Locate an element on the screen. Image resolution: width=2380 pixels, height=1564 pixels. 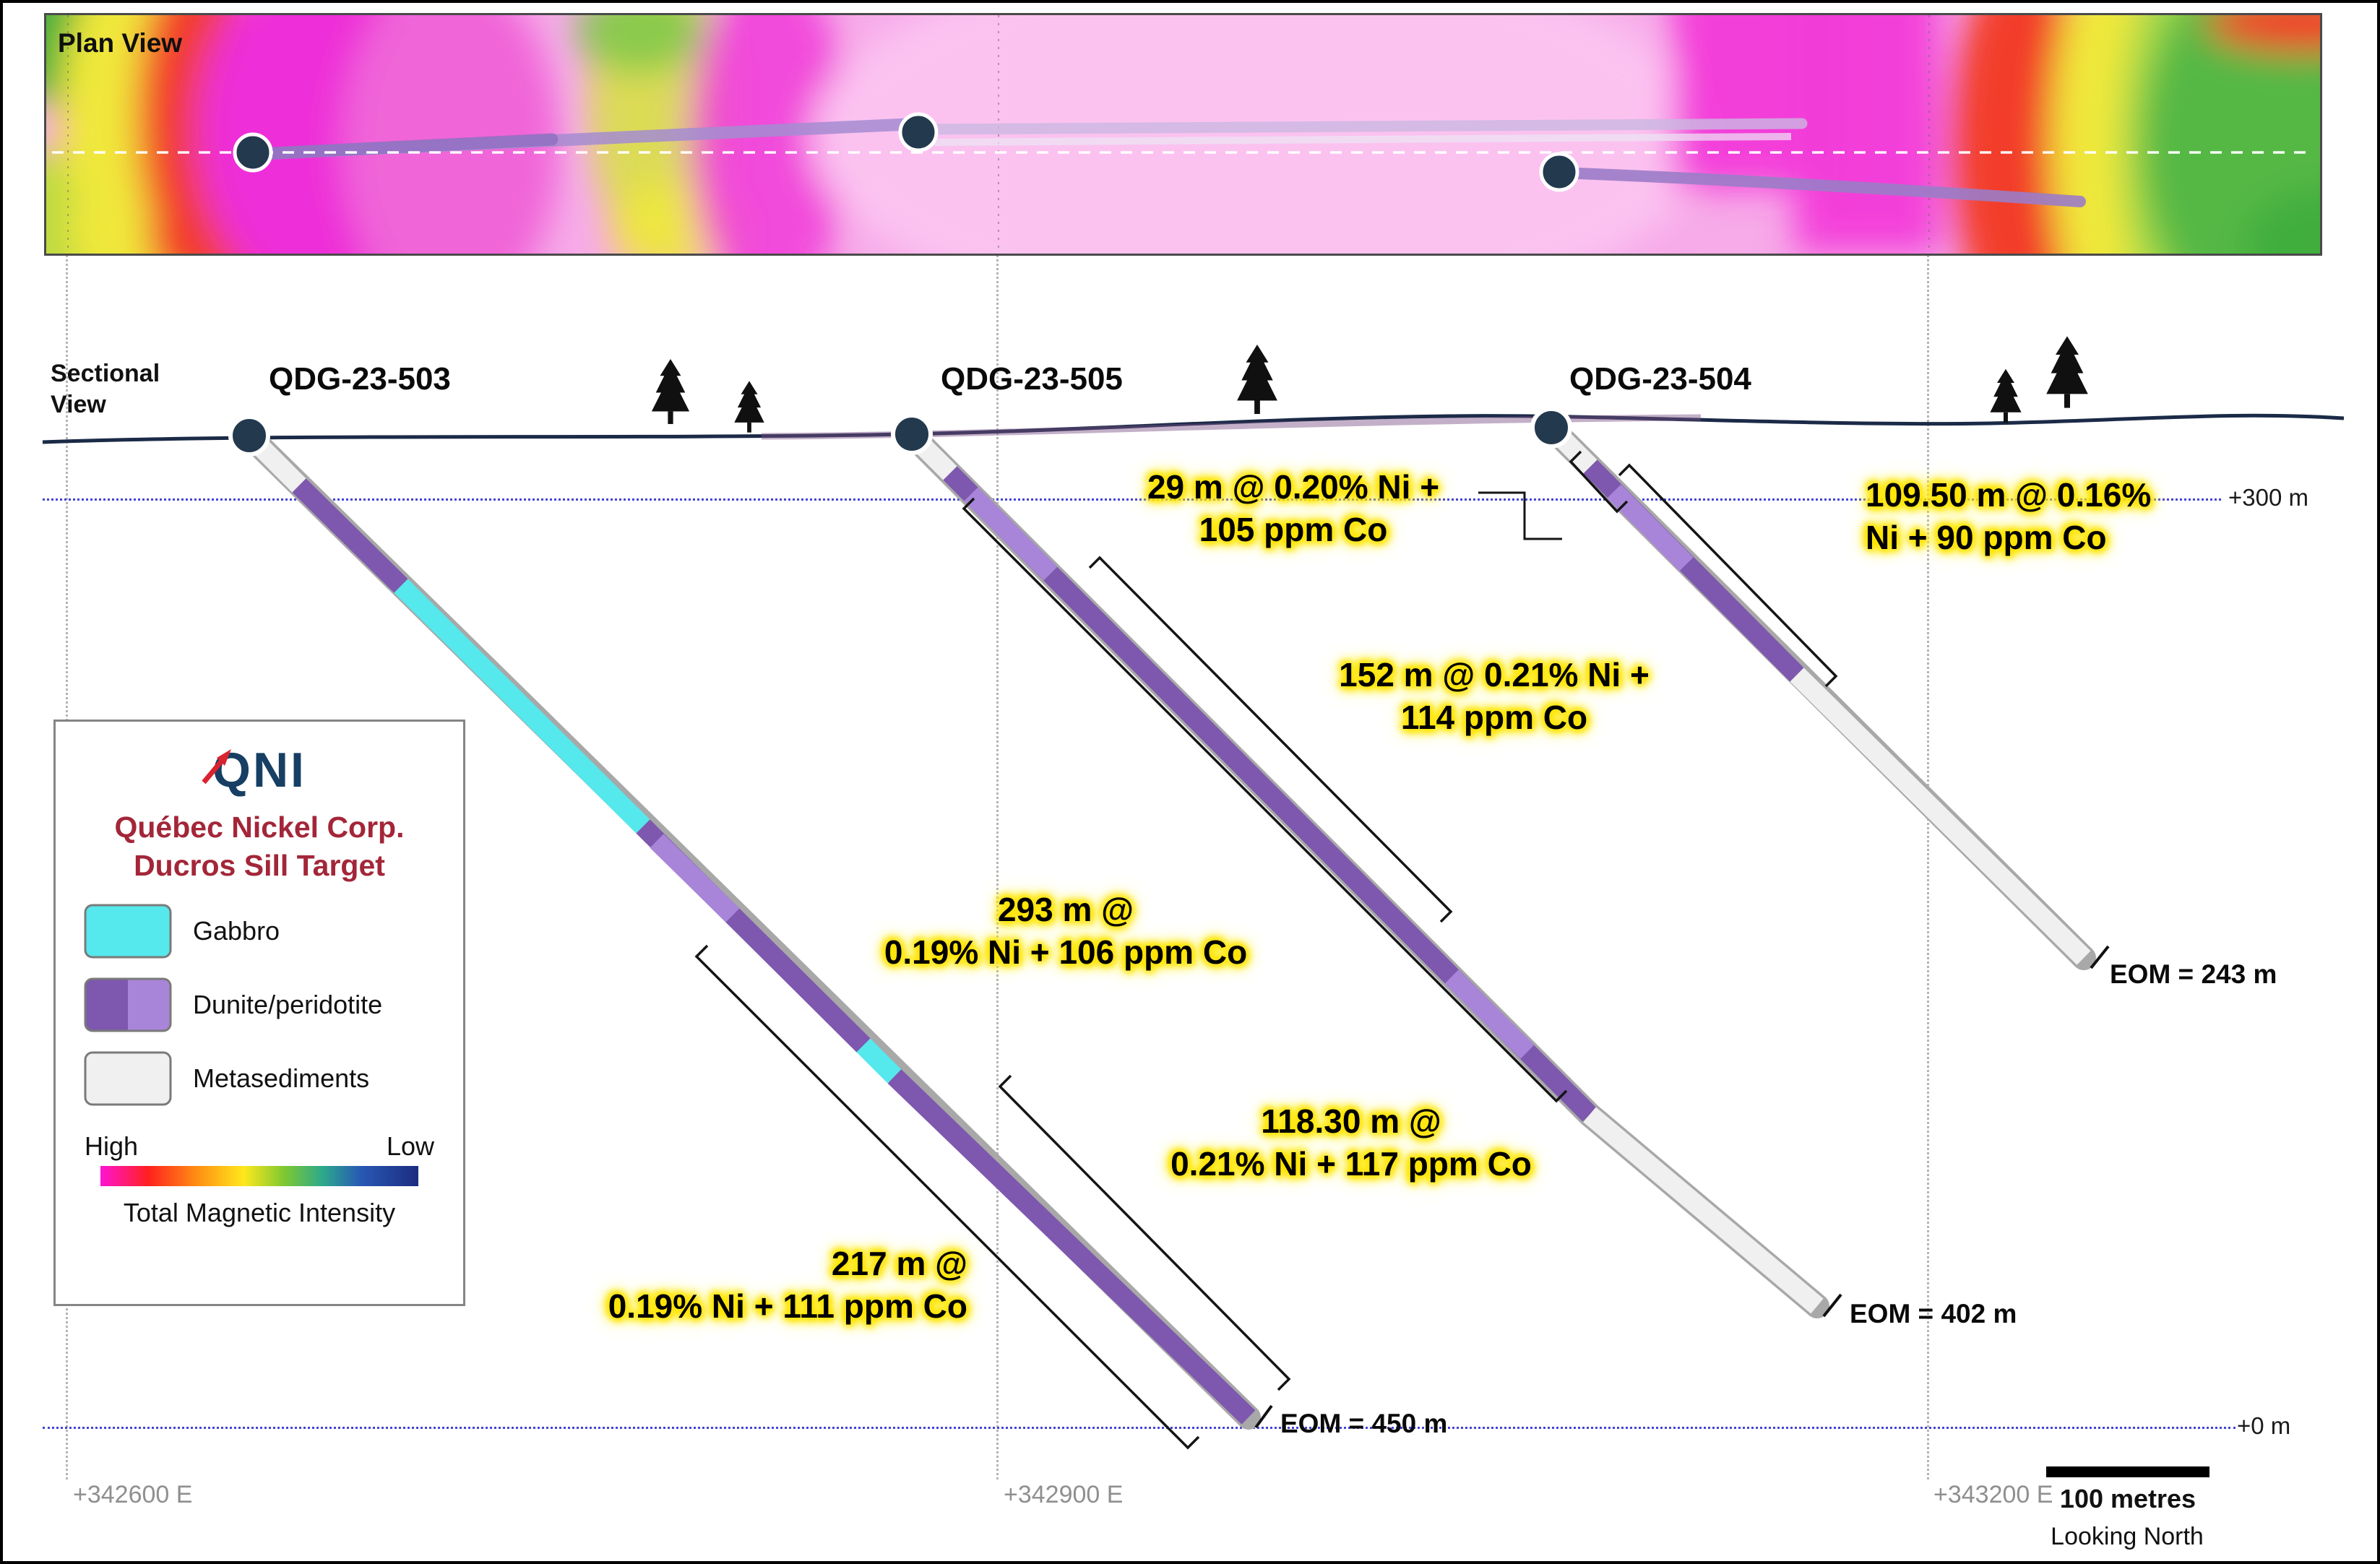
bracket-293m is located at coordinates (1265, 800).